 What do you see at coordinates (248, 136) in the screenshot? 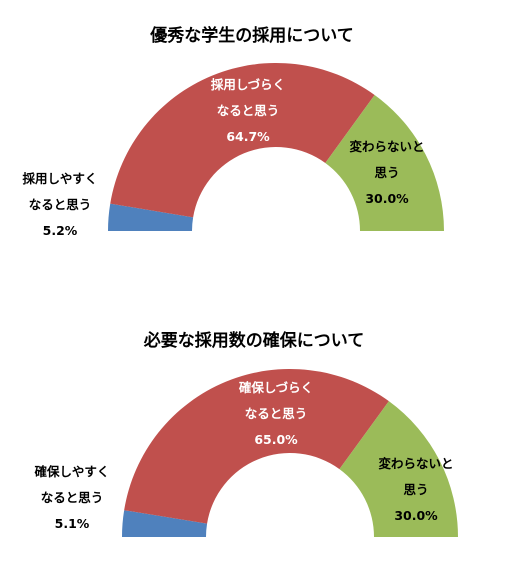
I see `slice-value-label: 64.7%` at bounding box center [248, 136].